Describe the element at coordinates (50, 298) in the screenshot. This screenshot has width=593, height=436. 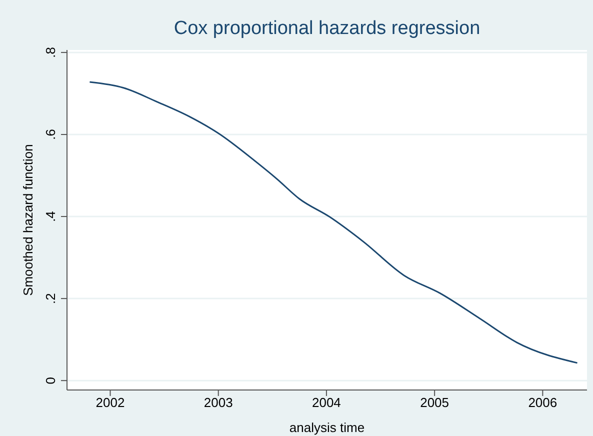
I see `y-tick-label: .2` at that location.